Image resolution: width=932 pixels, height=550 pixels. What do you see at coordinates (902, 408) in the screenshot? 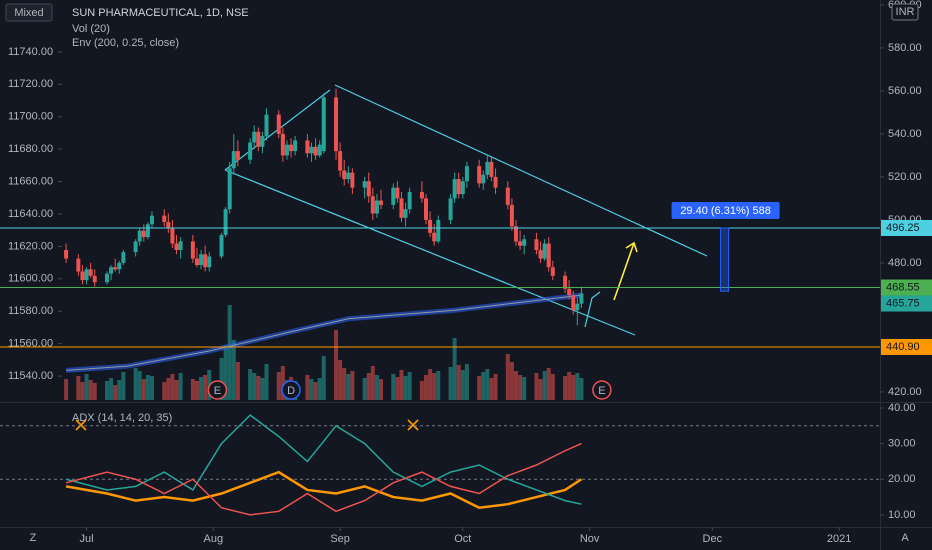
I see `y-tick-label: 40.00` at bounding box center [902, 408].